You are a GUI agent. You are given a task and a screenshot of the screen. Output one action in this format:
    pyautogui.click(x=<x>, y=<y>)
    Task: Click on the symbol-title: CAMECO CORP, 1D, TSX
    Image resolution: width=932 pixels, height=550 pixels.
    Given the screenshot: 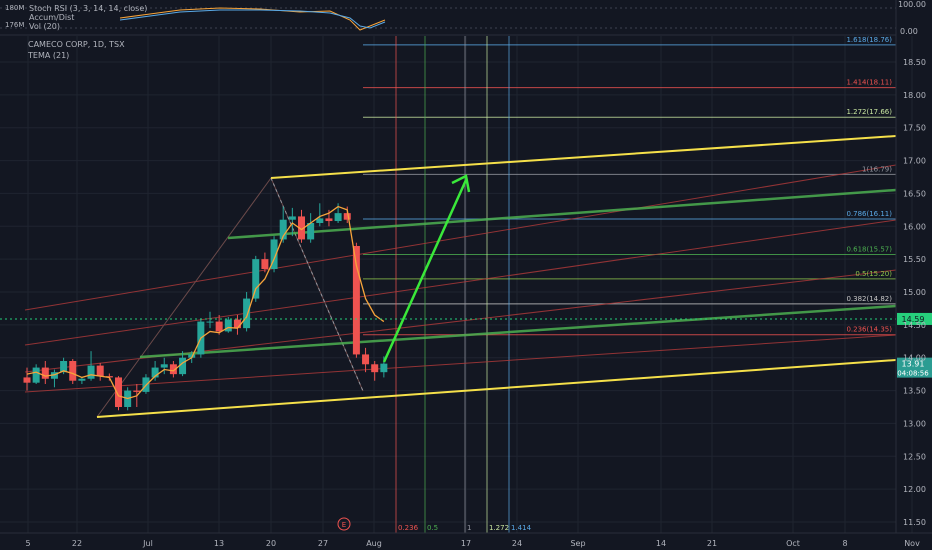 What is the action you would take?
    pyautogui.click(x=76, y=44)
    